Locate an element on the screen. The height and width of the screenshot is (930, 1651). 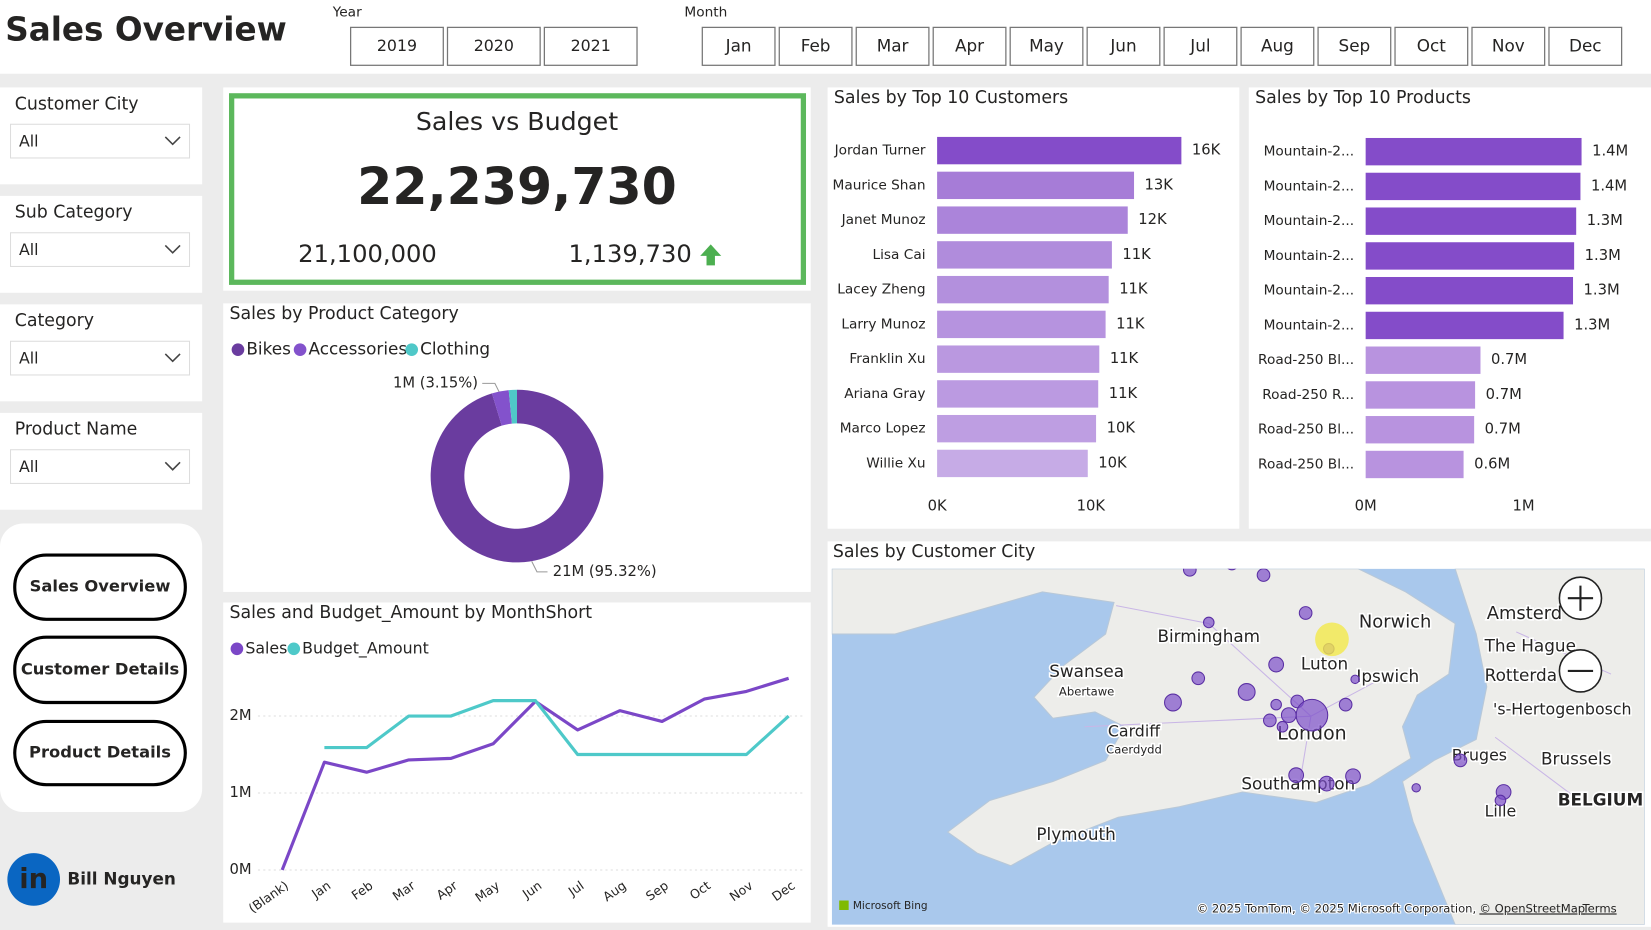
map-label: Birmingham is located at coordinates (1208, 636).